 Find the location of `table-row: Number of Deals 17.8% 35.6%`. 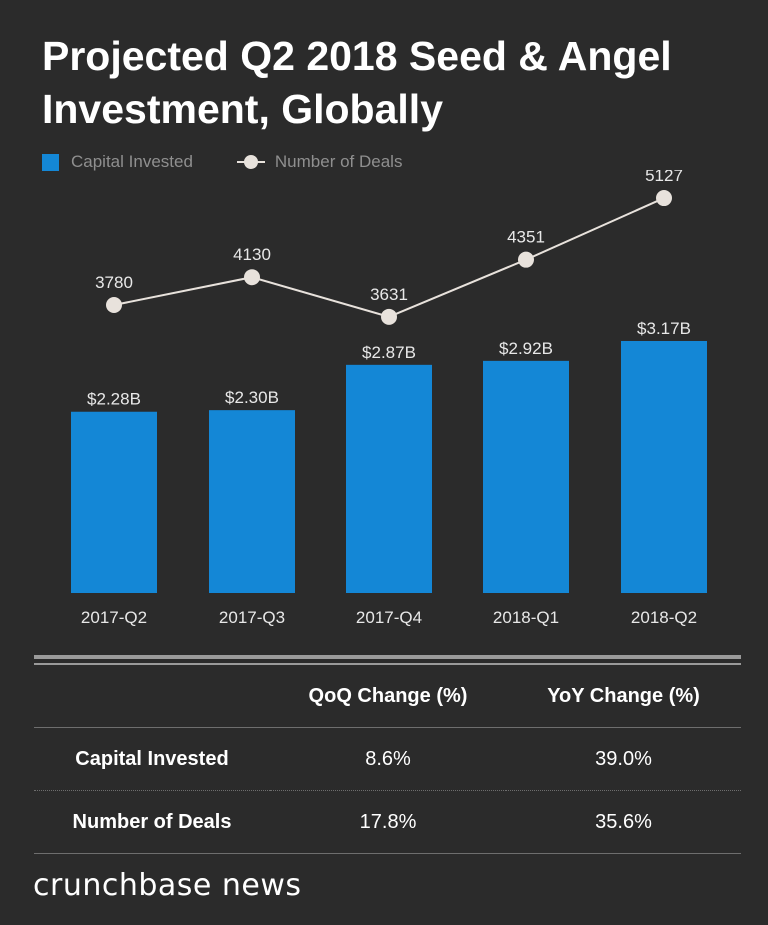

table-row: Number of Deals 17.8% 35.6% is located at coordinates (387, 822).